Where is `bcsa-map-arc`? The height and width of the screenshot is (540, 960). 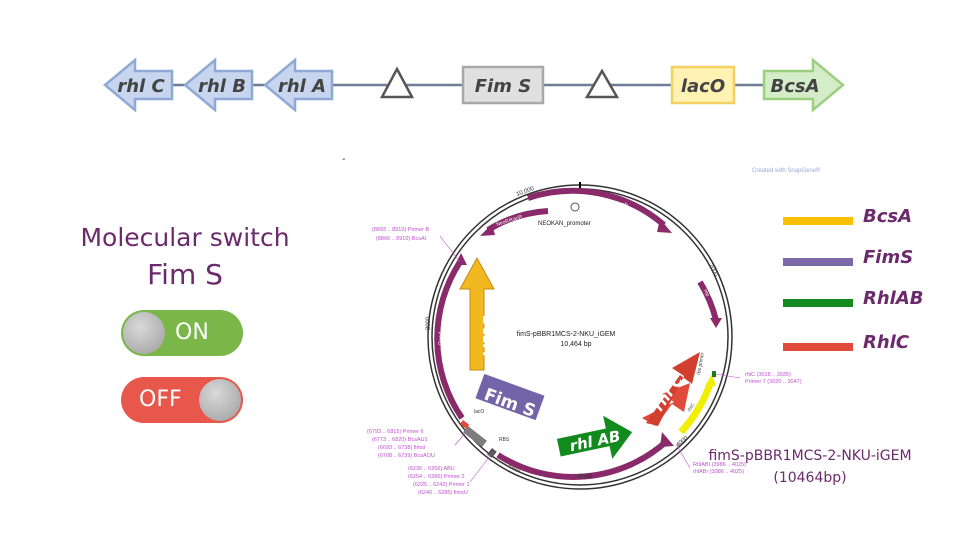
bcsa-map-arc is located at coordinates (449, 340).